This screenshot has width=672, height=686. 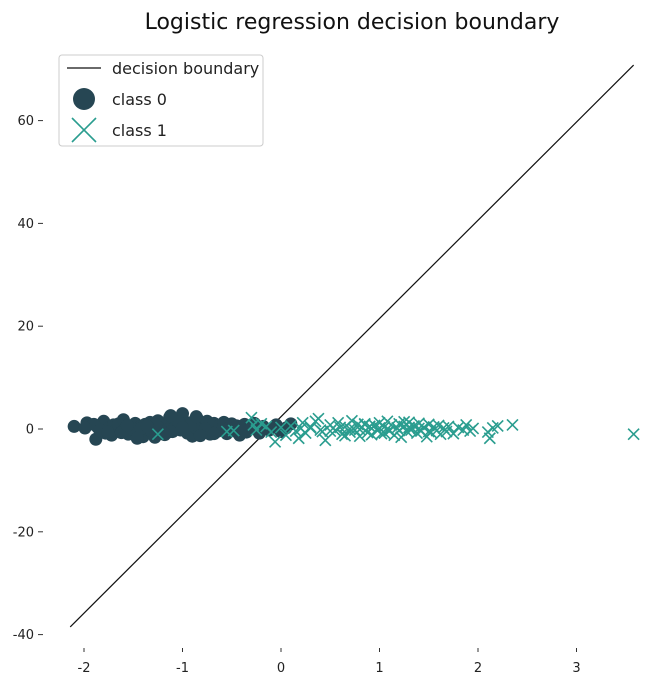 I want to click on legend-label-class0: class 0, so click(x=139, y=99).